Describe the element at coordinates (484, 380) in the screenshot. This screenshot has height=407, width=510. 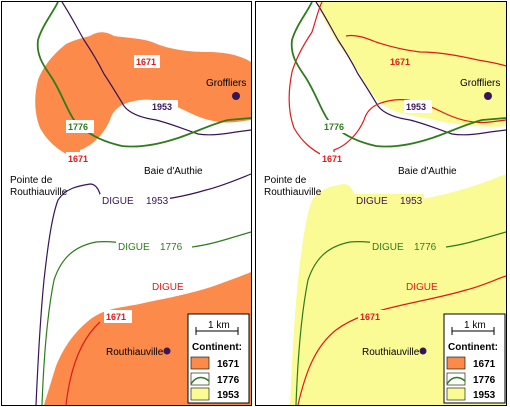
I see `legend-item-1776-right: 1776` at that location.